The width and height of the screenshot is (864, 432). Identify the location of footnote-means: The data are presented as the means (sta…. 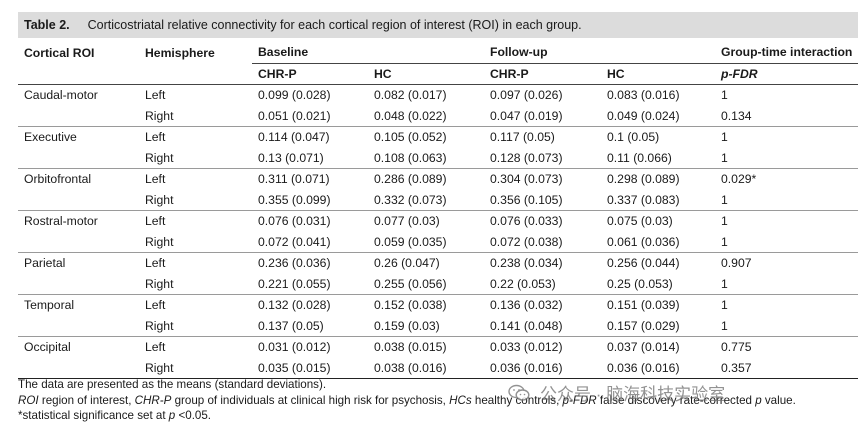
(172, 384).